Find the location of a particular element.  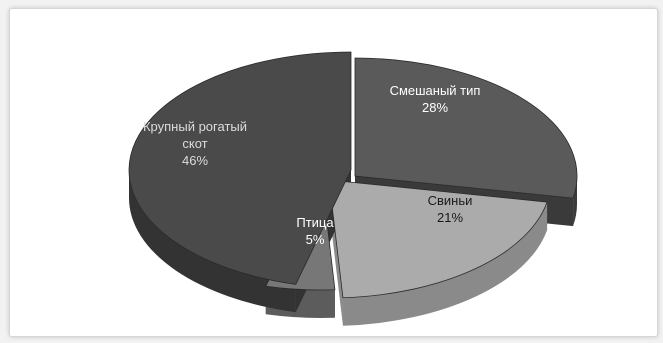

pie-label-2: Свиньи 21% is located at coordinates (450, 209).